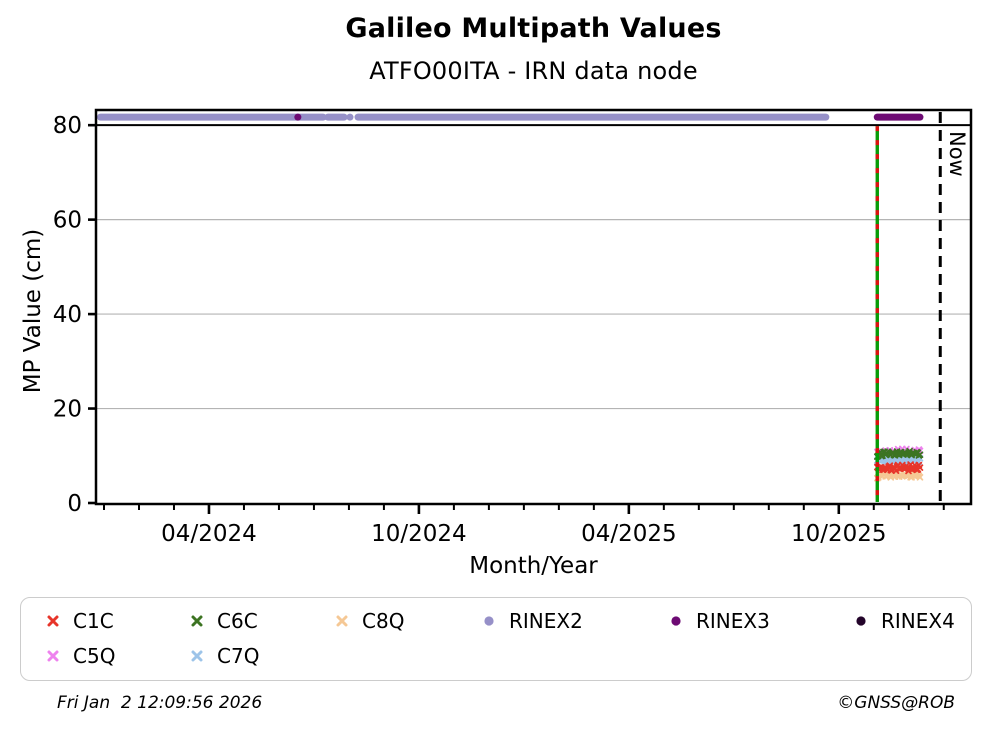  Describe the element at coordinates (899, 475) in the screenshot. I see `series-c8q` at that location.